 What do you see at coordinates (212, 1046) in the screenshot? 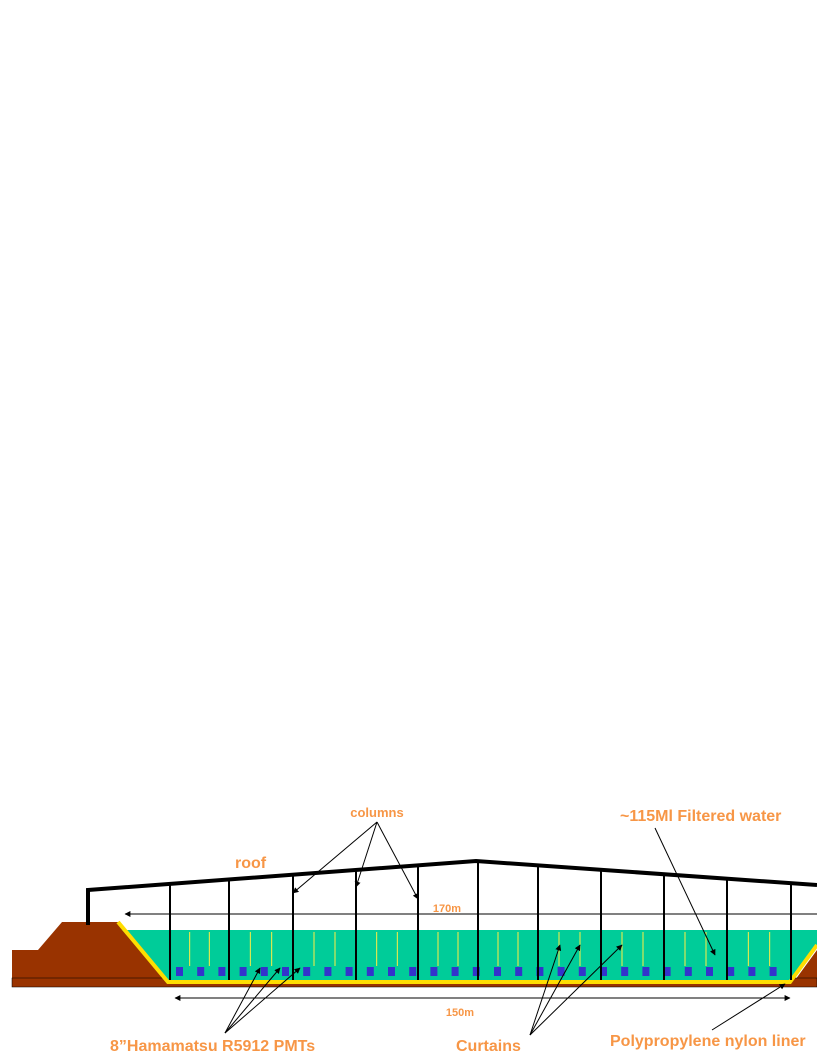
I see `pmts-label: 8”Hamamatsu R5912 PMTs` at bounding box center [212, 1046].